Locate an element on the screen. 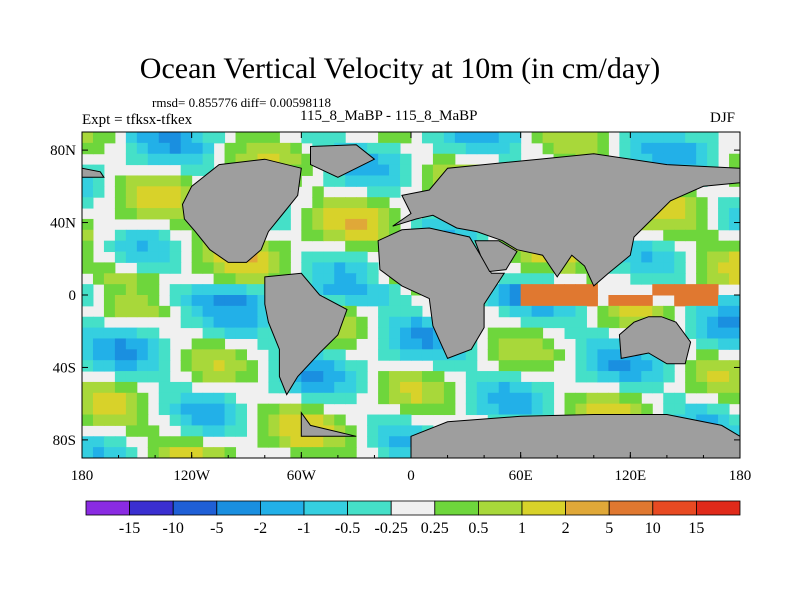 This screenshot has width=800, height=600. y-tick-label: 80N is located at coordinates (63, 151).